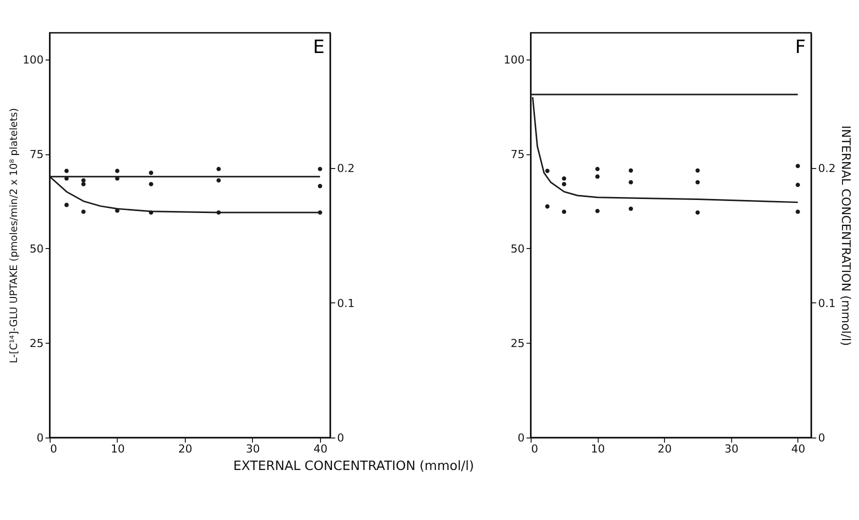 The height and width of the screenshot is (520, 859). Describe the element at coordinates (319, 47) in the screenshot. I see `chart-title: E` at that location.